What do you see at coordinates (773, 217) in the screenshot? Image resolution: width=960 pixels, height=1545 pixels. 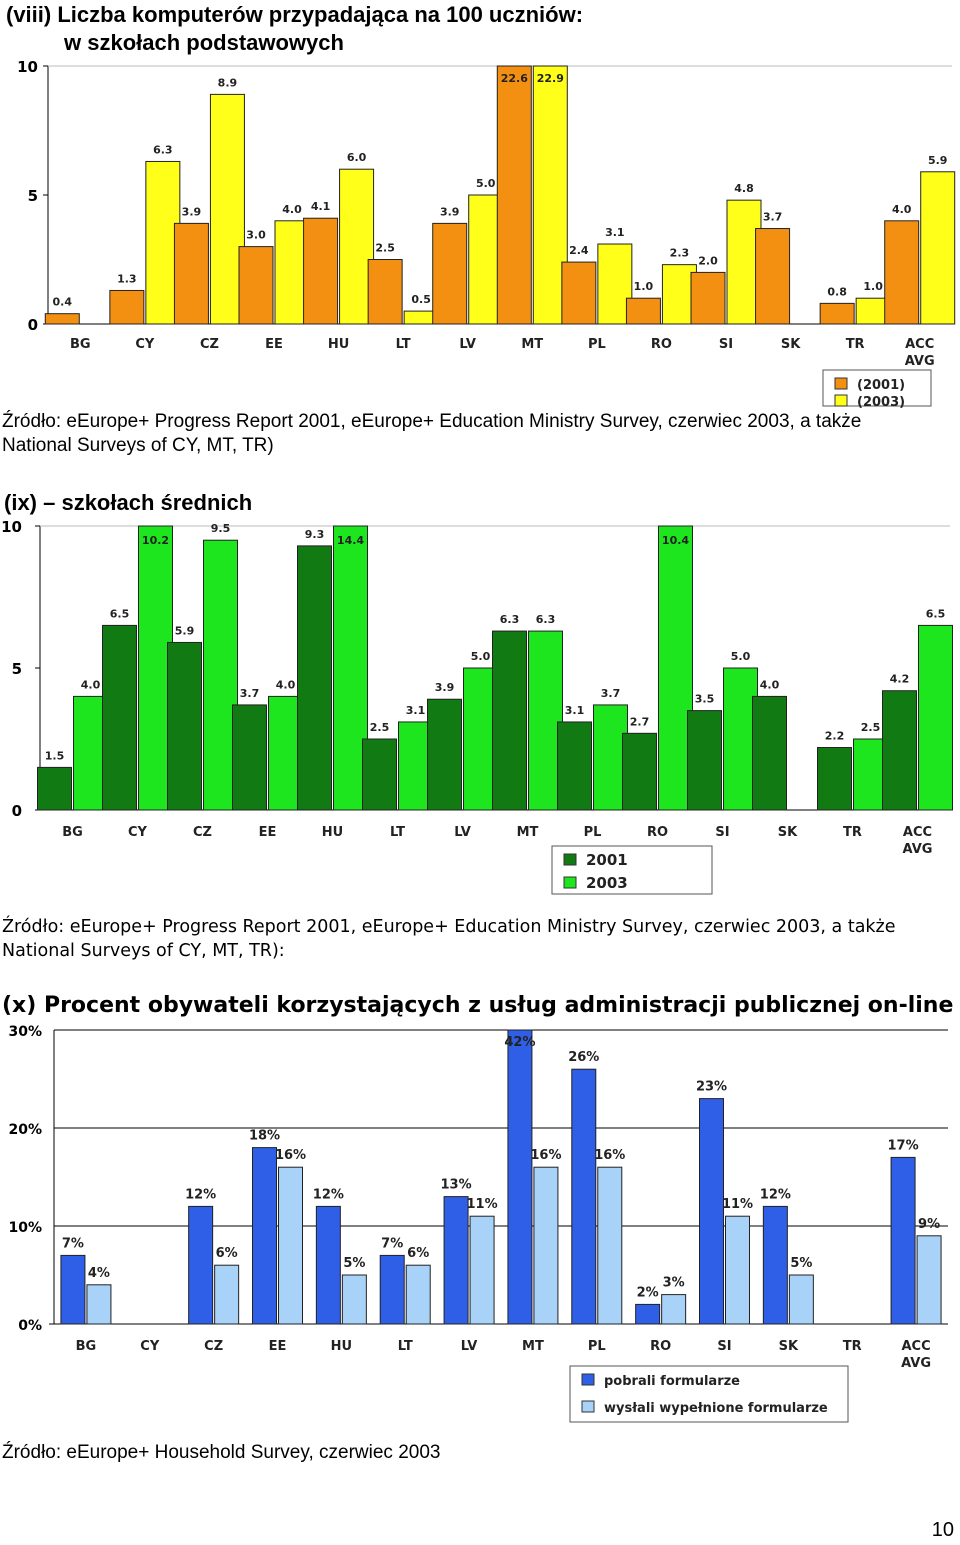 I see `chart1-data-label: 3.7` at bounding box center [773, 217].